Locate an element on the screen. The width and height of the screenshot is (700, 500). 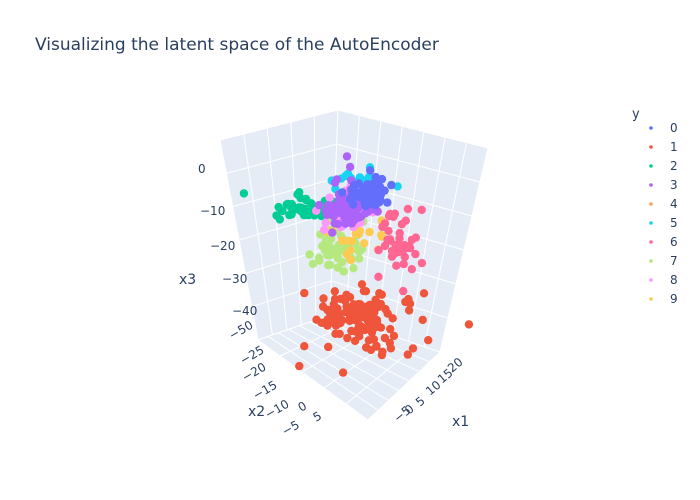
legend-item: 9 is located at coordinates (663, 299).